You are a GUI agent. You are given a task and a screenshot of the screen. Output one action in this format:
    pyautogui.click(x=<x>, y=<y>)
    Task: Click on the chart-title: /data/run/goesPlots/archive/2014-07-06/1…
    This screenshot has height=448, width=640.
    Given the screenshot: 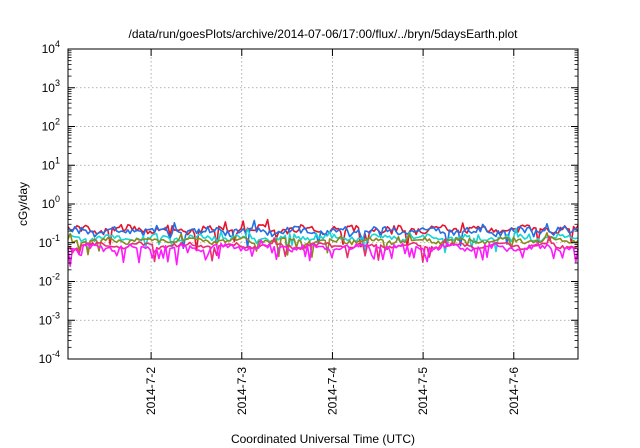 What is the action you would take?
    pyautogui.click(x=324, y=34)
    